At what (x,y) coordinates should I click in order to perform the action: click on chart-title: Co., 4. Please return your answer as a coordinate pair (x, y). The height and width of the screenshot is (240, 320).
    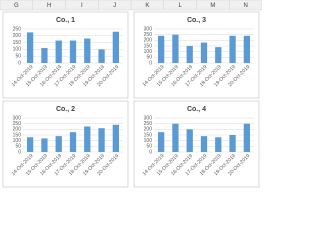
    Looking at the image, I should click on (196, 109).